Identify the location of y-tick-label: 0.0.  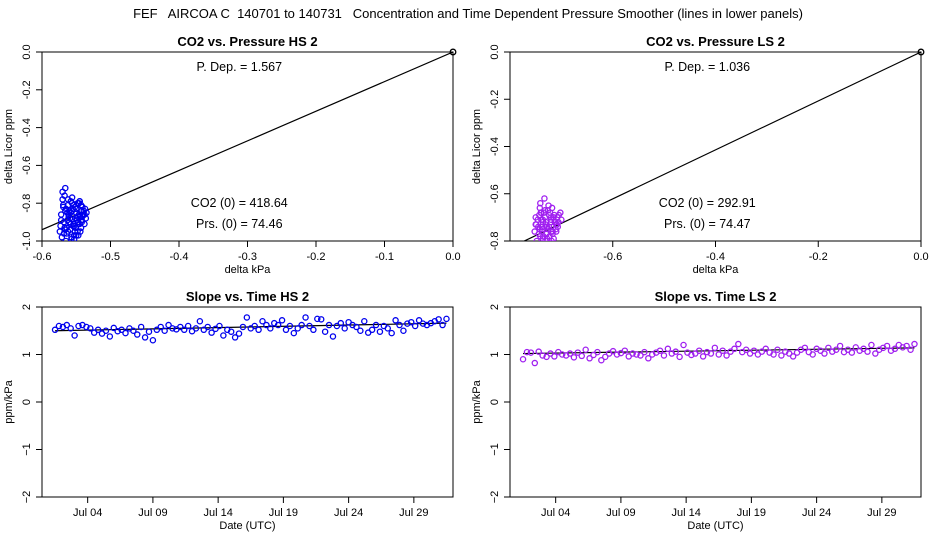
(27, 51).